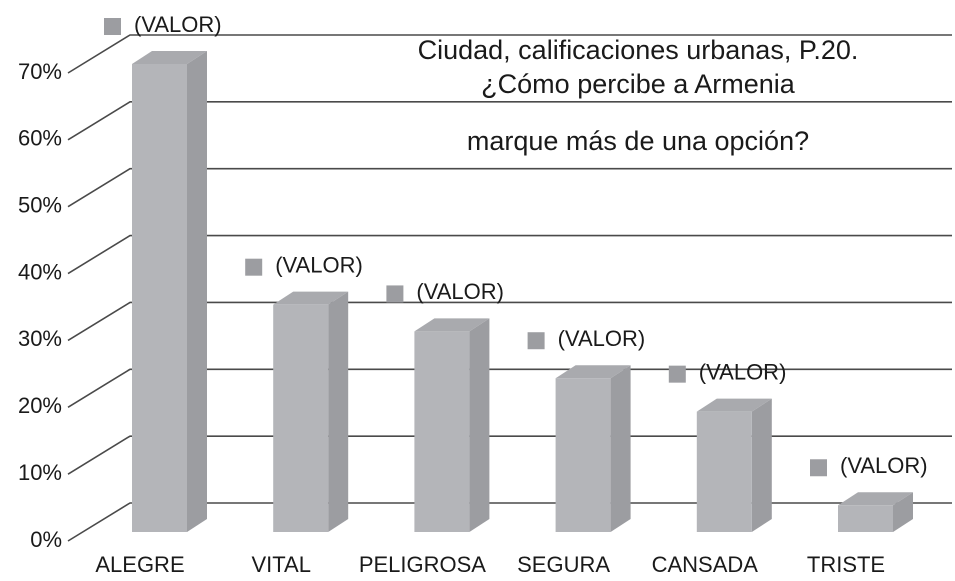  What do you see at coordinates (40, 138) in the screenshot?
I see `y-tick-label: 60%` at bounding box center [40, 138].